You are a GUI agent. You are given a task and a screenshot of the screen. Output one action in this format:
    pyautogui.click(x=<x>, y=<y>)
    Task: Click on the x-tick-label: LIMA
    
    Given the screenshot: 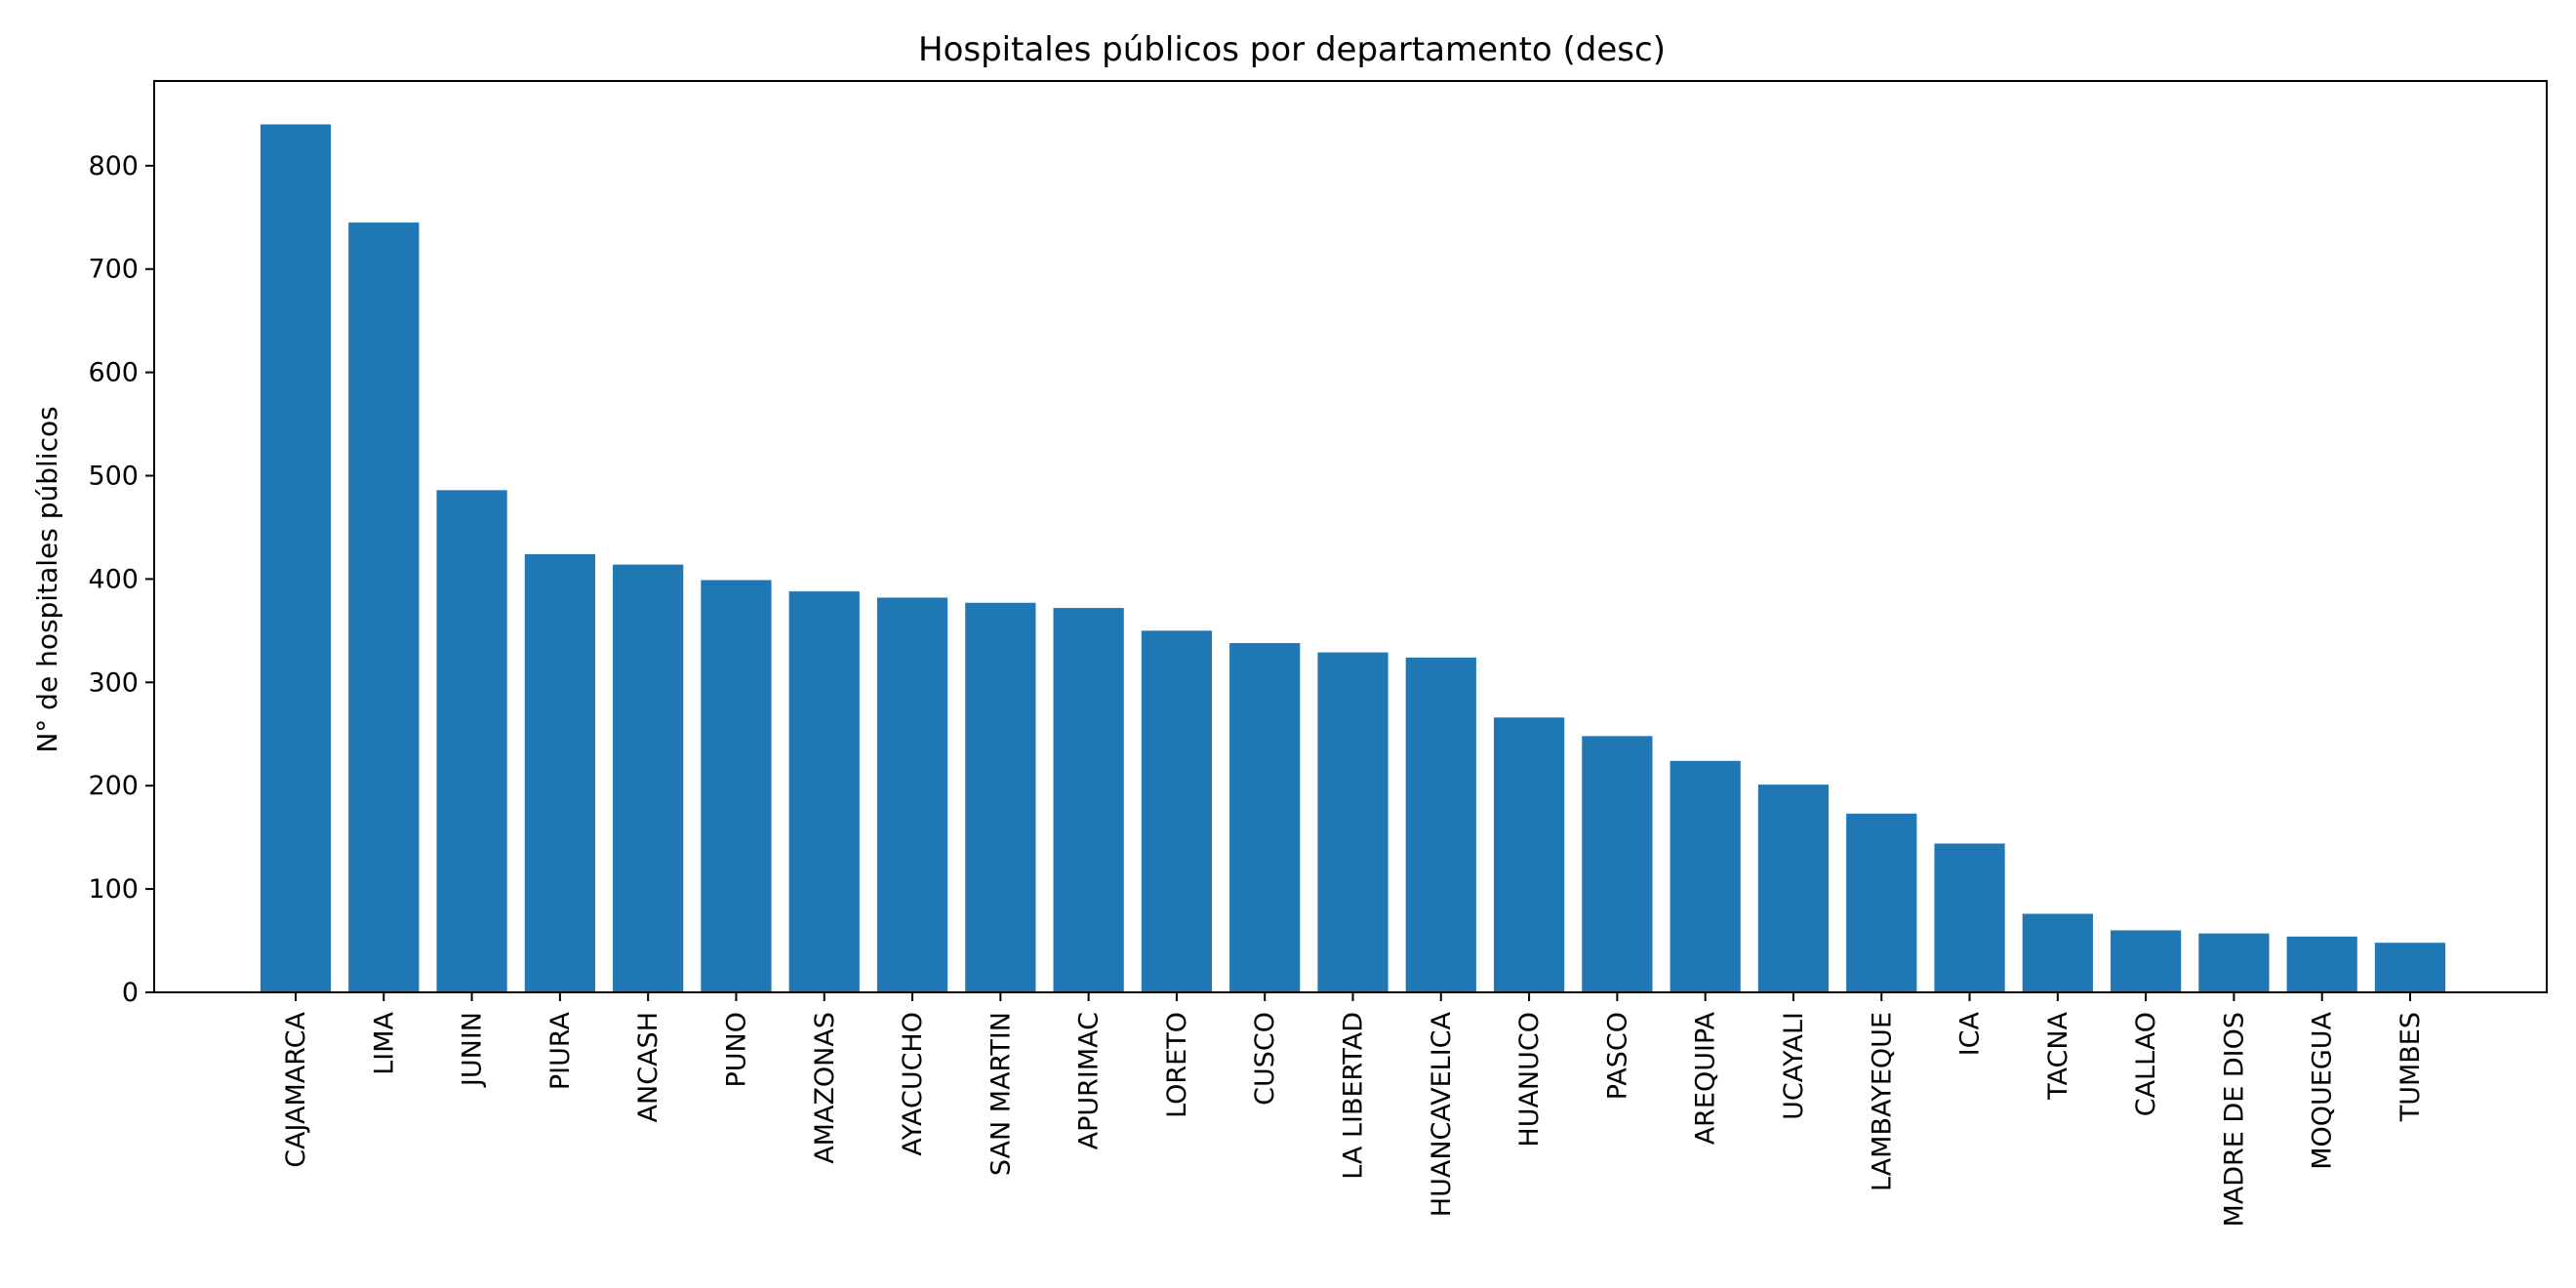 What is the action you would take?
    pyautogui.click(x=384, y=1042)
    